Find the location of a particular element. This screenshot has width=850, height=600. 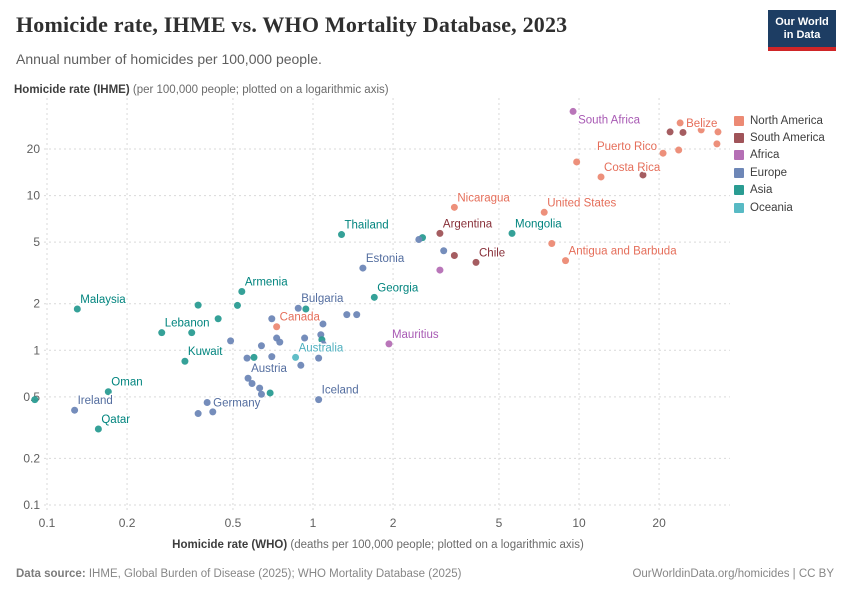

data-point-oman is located at coordinates (108, 392).